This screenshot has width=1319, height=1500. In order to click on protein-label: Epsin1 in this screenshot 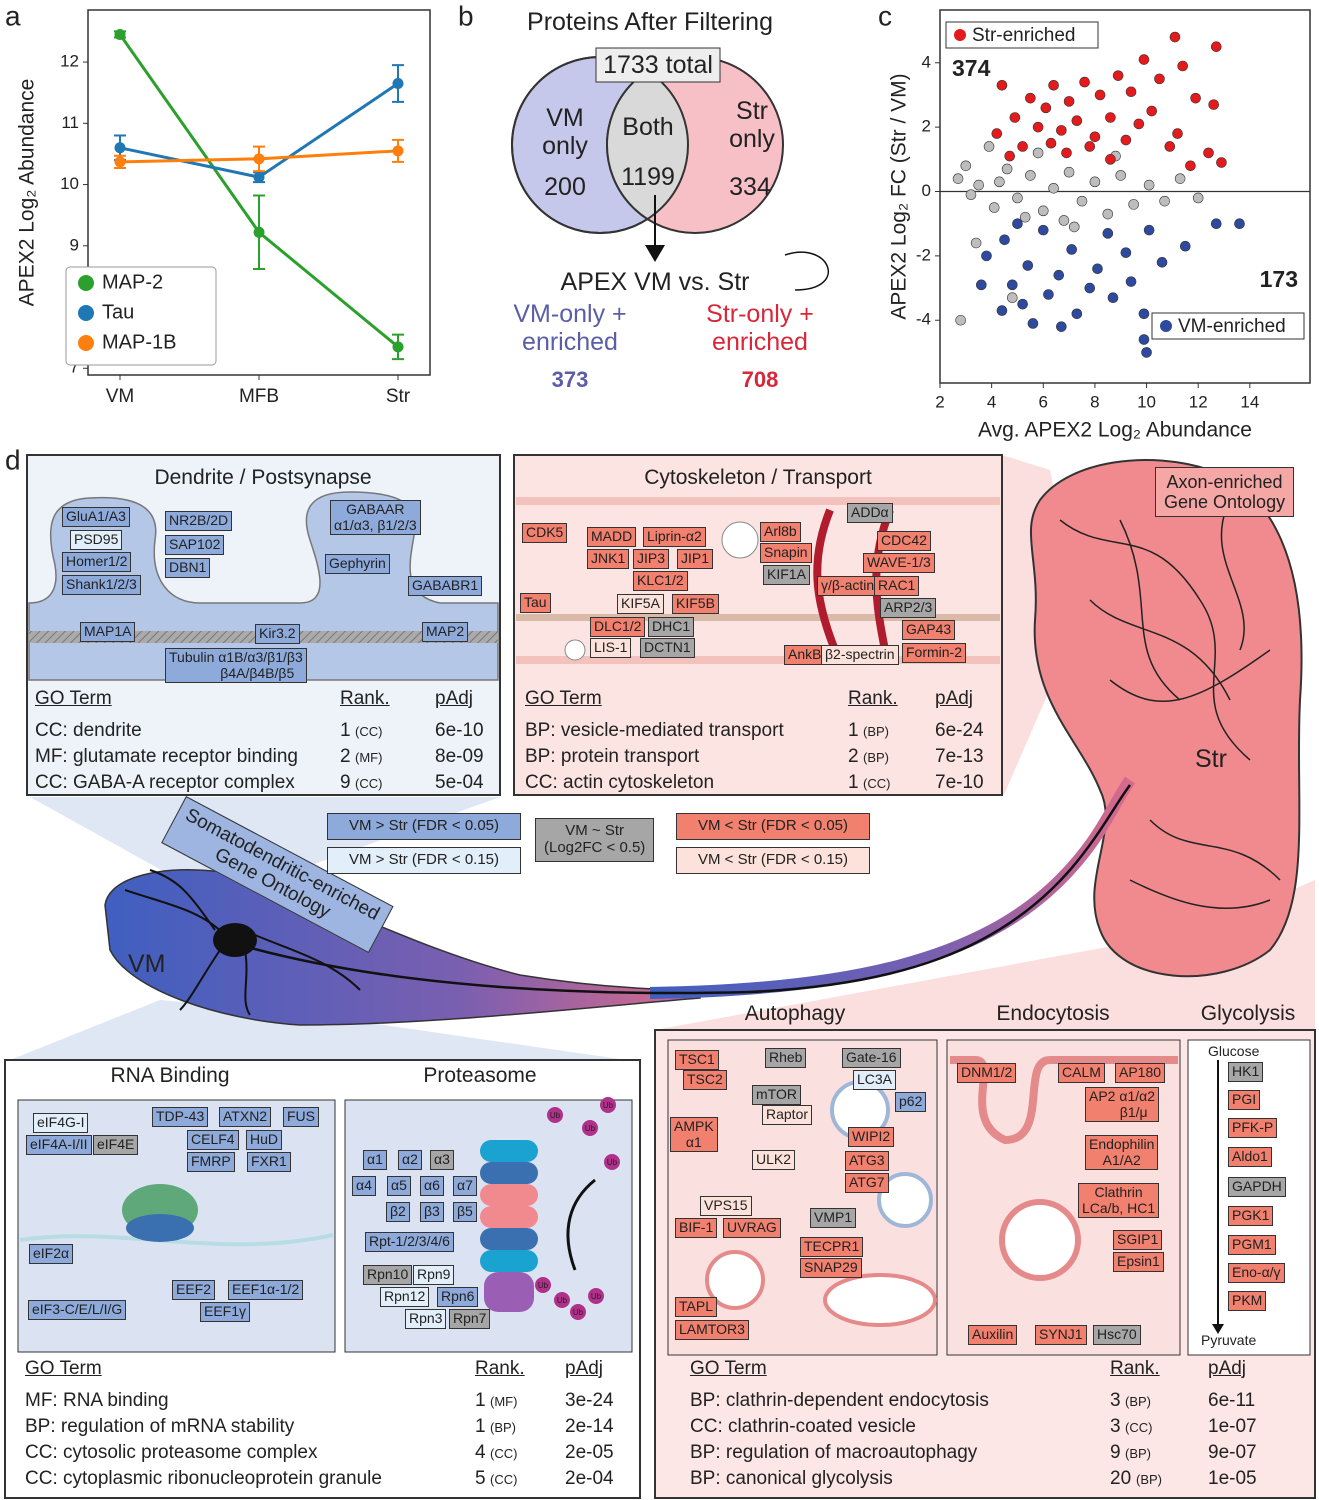, I will do `click(1138, 1262)`.